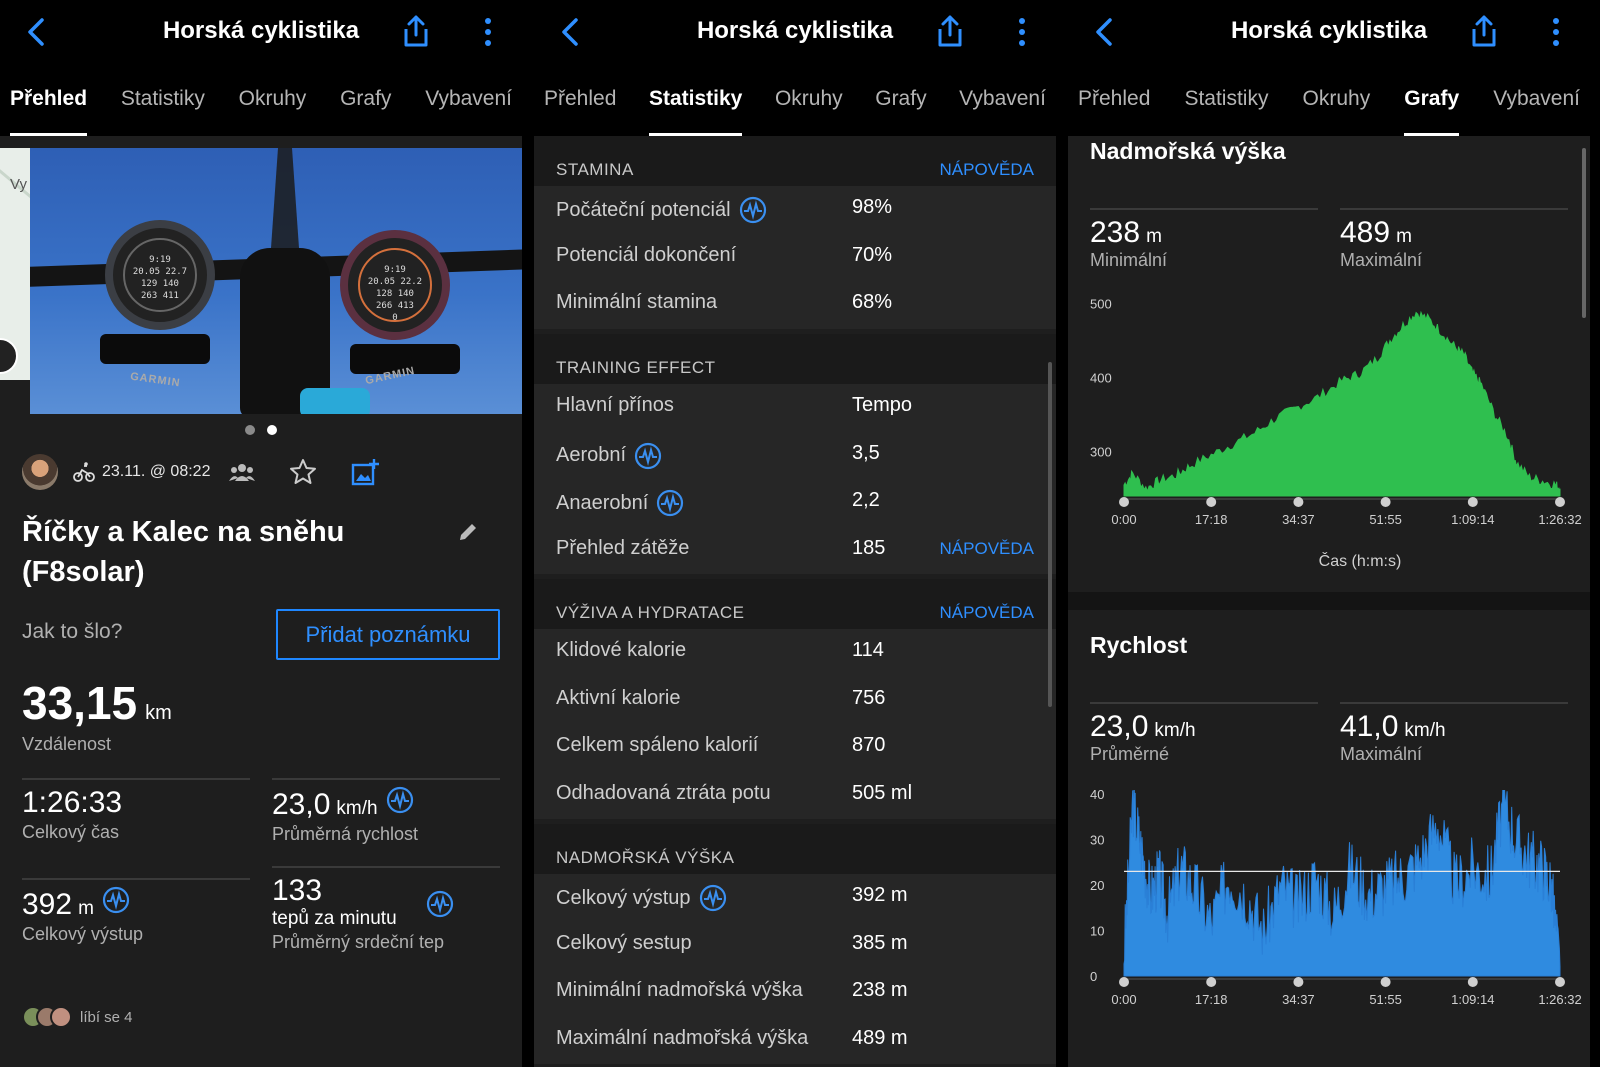 This screenshot has width=1600, height=1067. I want to click on stat-row: Maximální nadmořská výška 489 m, so click(732, 1037).